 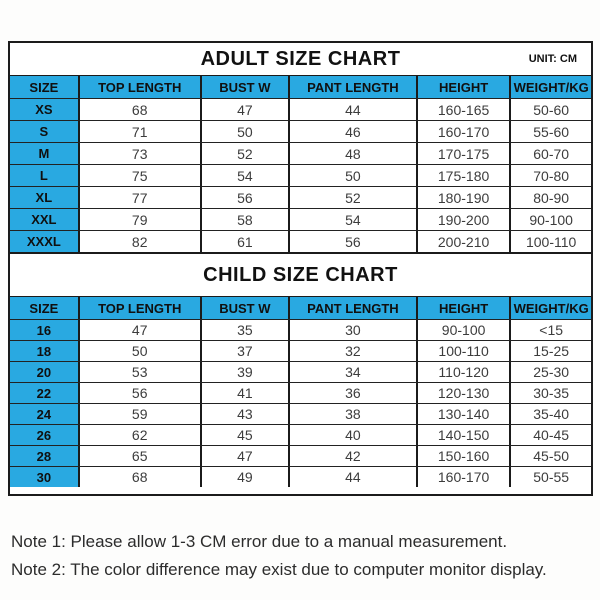 What do you see at coordinates (140, 393) in the screenshot?
I see `value-cell: 56` at bounding box center [140, 393].